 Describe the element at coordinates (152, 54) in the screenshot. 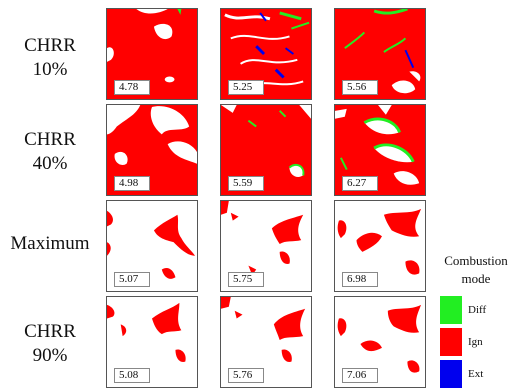

I see `panel-chrr10-t1: 4.78` at that location.